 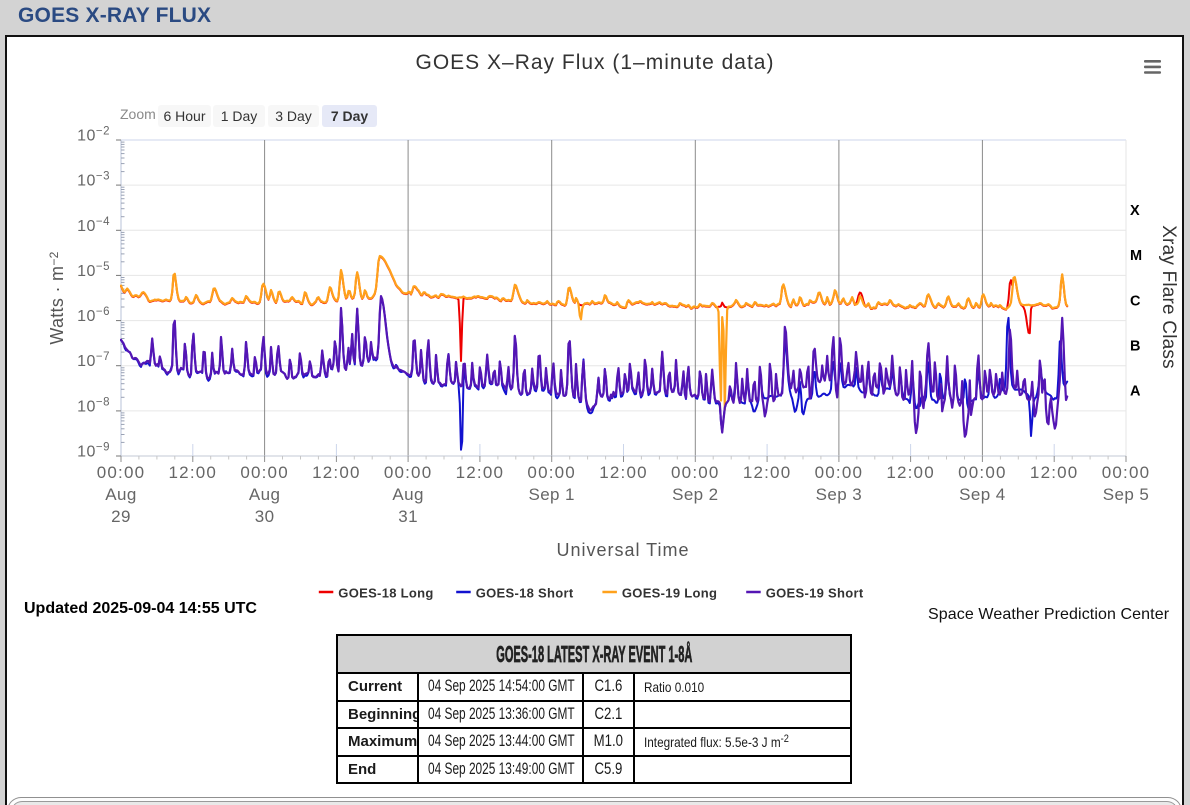 What do you see at coordinates (1136, 256) in the screenshot?
I see `svg-text: M` at bounding box center [1136, 256].